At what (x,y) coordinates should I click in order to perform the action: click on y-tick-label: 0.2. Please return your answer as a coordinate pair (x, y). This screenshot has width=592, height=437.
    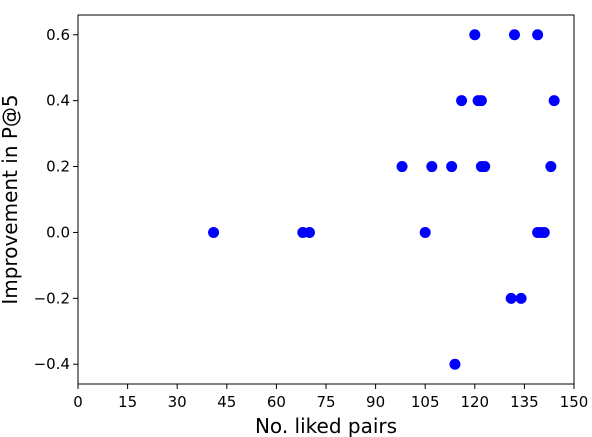
    Looking at the image, I should click on (58, 167).